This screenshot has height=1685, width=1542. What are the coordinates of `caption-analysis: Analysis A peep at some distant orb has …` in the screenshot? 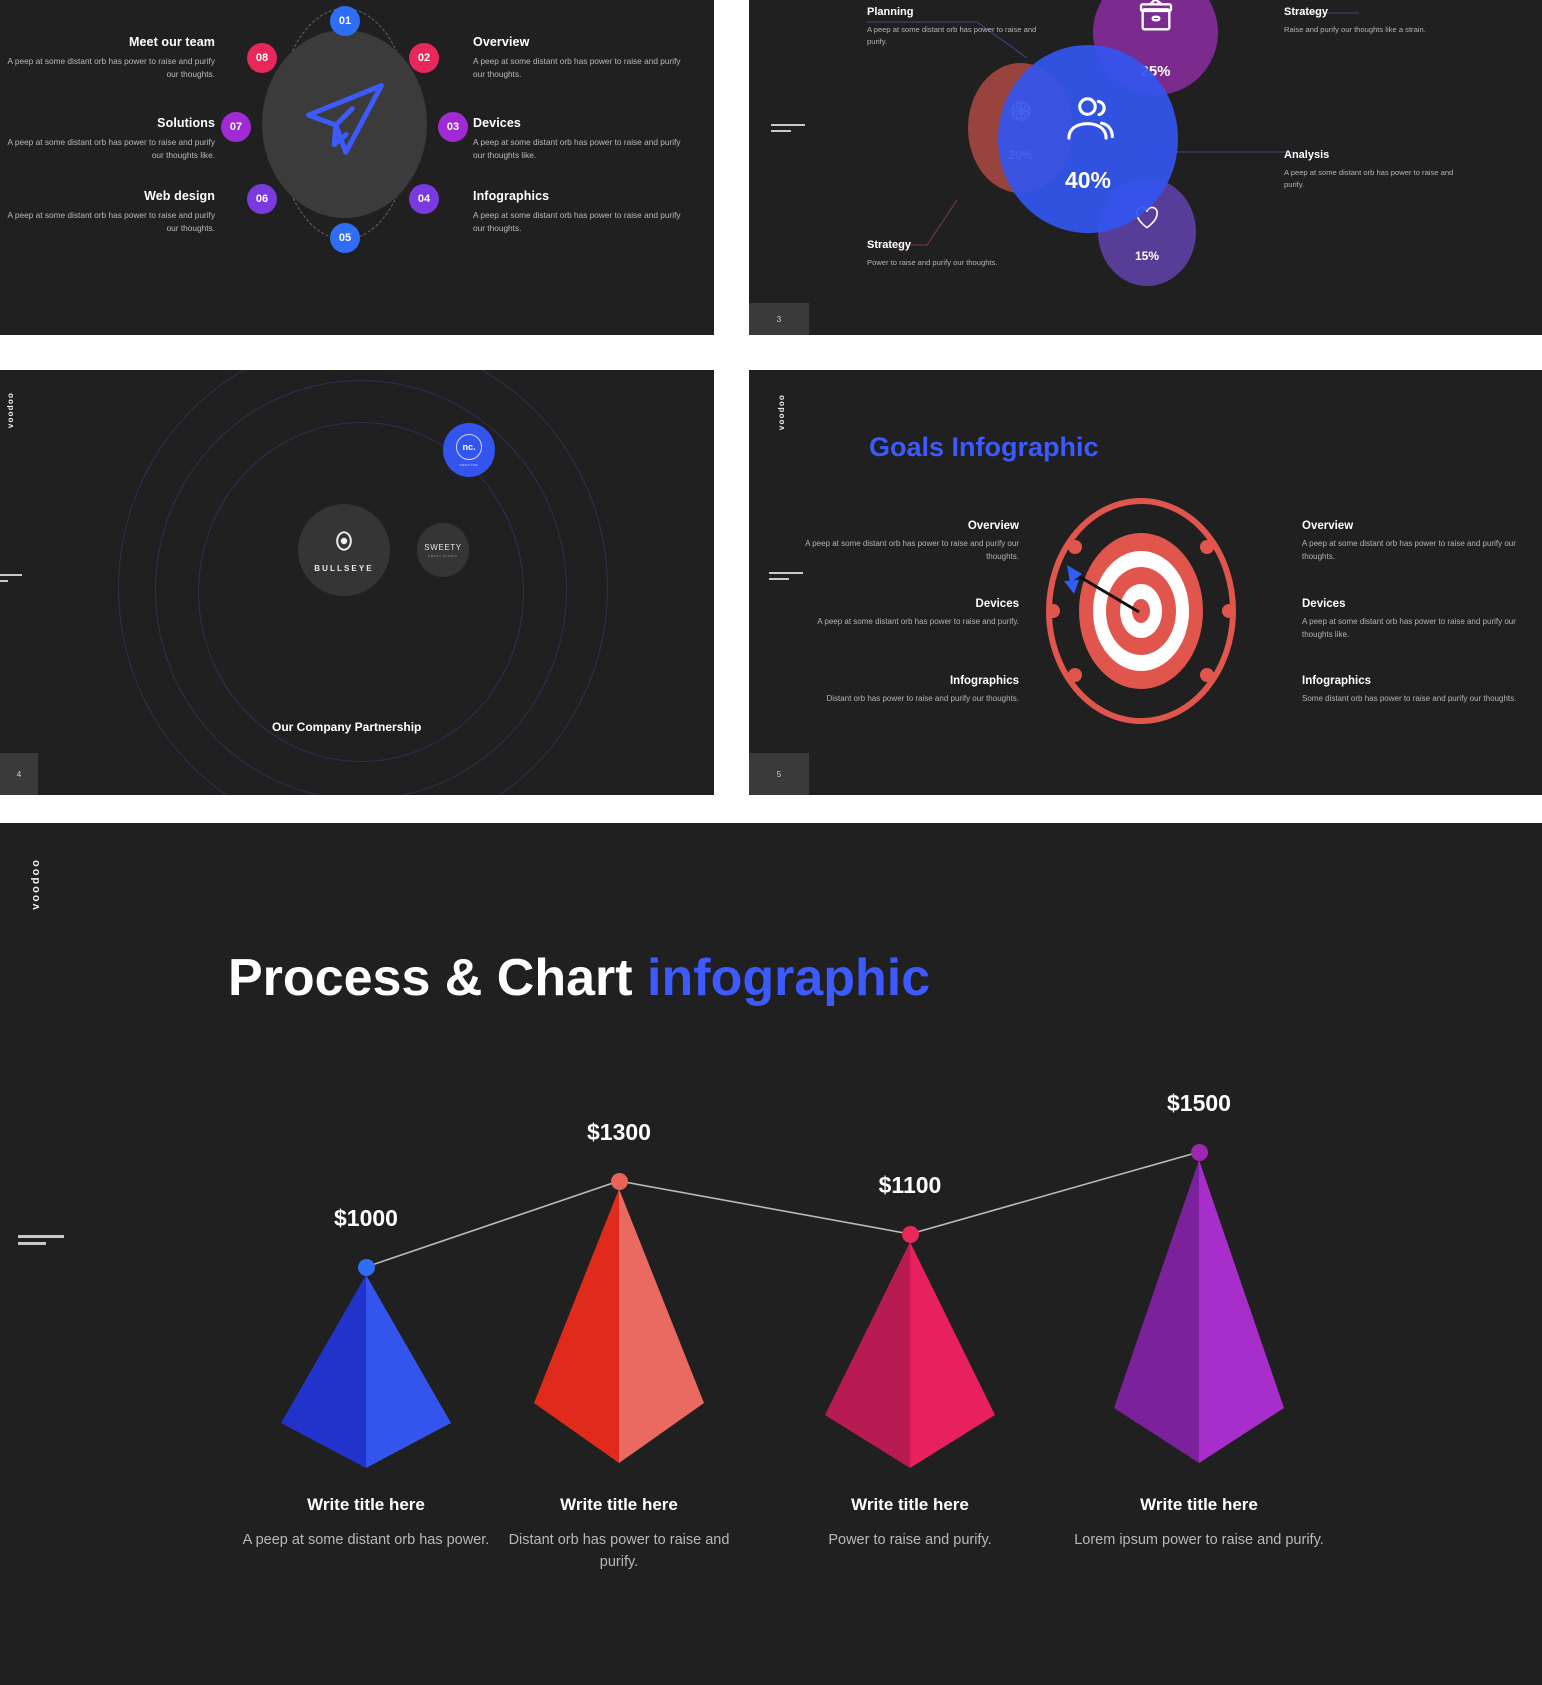 It's located at (1374, 170).